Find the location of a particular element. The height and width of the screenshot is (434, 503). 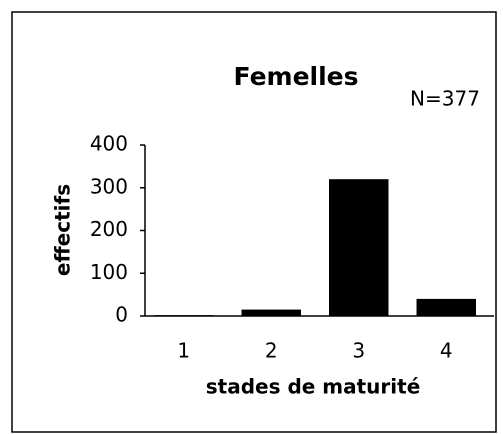

x-tick-label: 2 is located at coordinates (271, 351).